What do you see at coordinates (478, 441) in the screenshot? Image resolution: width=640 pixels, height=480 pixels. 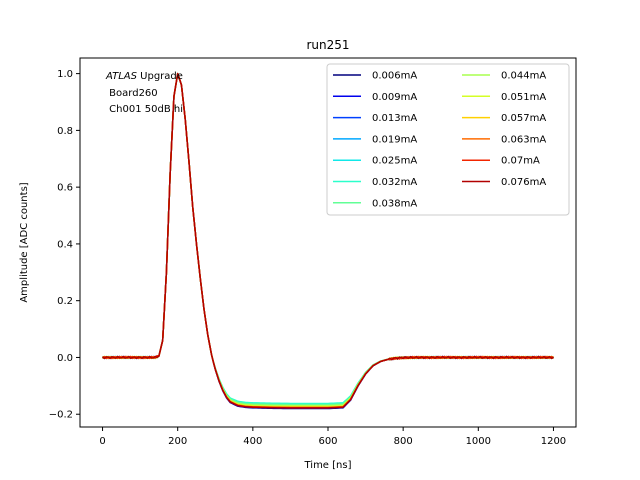 I see `x-tick-label: 1000` at bounding box center [478, 441].